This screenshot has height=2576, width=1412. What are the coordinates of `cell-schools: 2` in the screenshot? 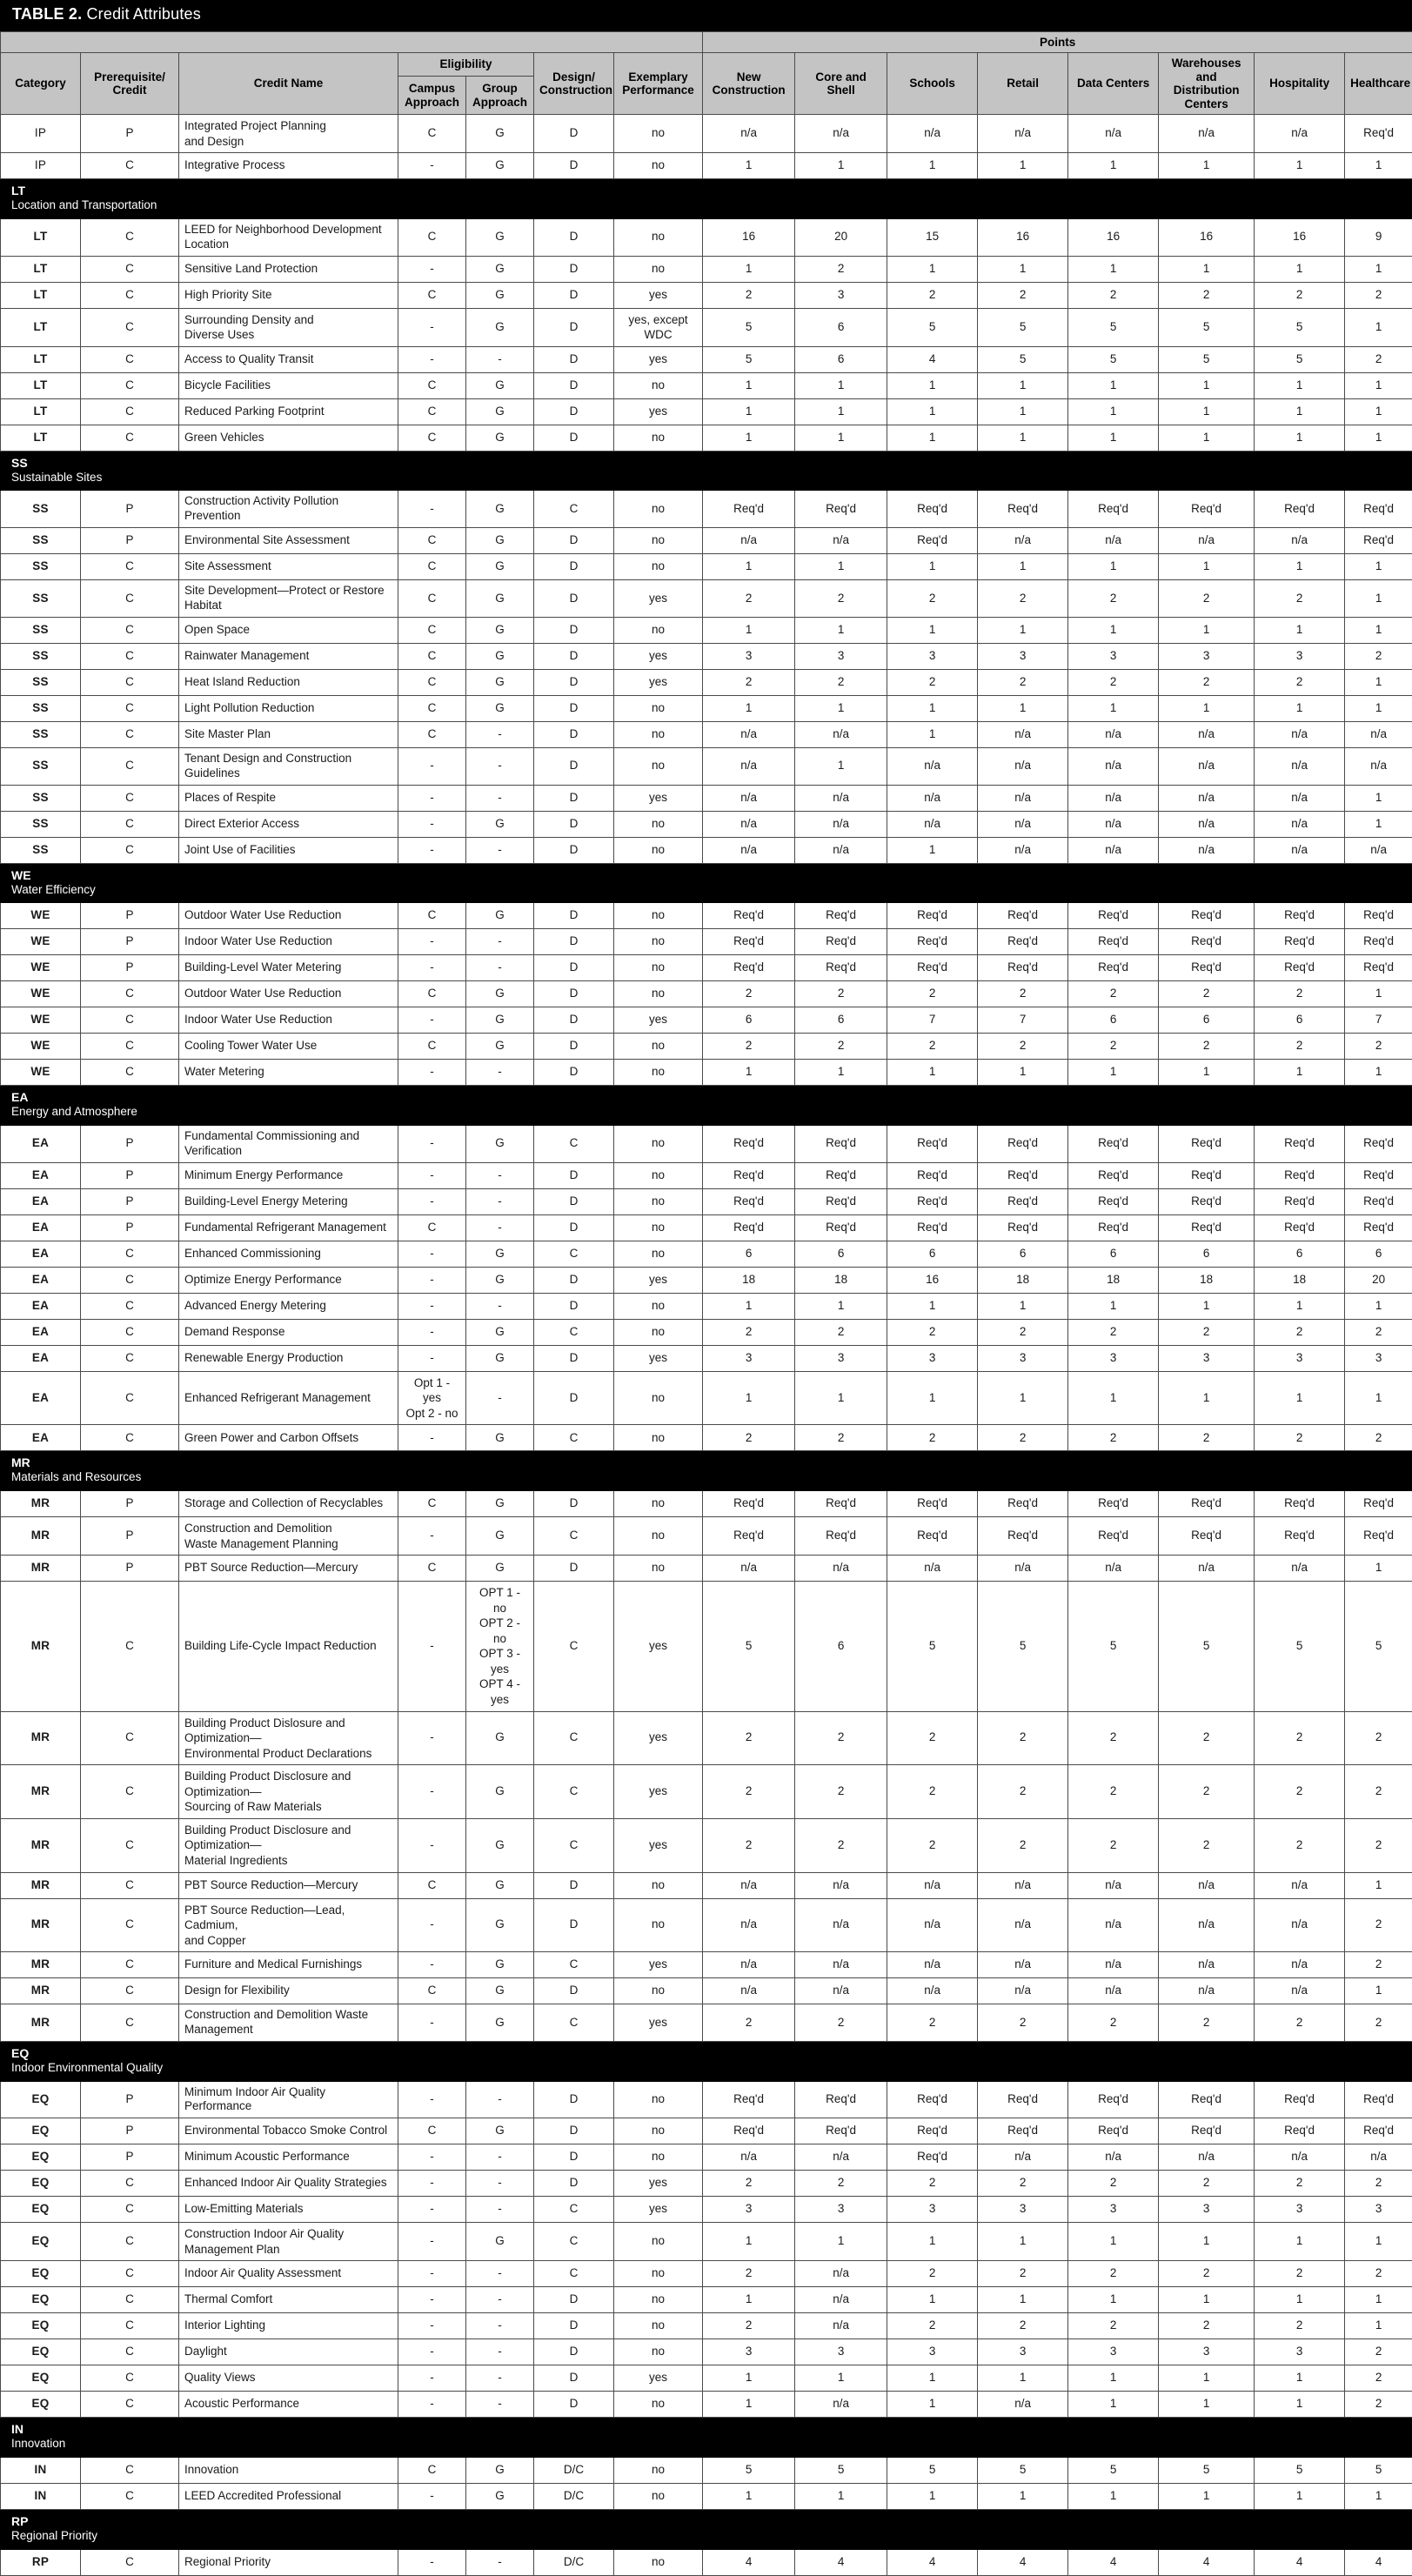 It's located at (933, 682).